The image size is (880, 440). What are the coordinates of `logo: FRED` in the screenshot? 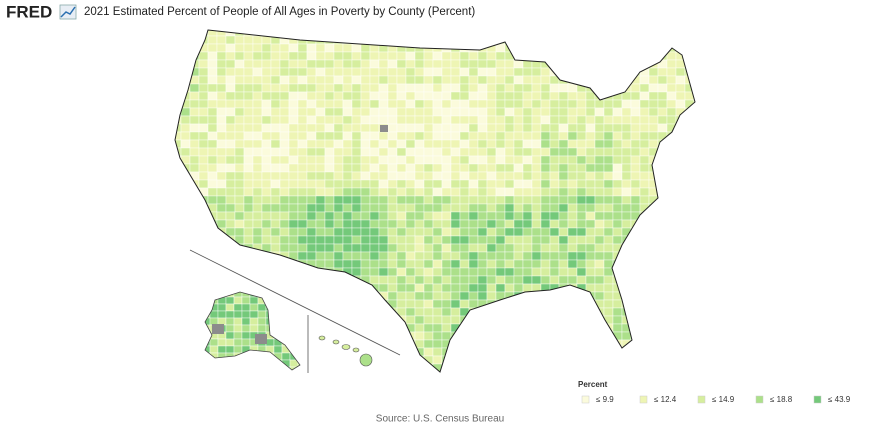 It's located at (41, 11).